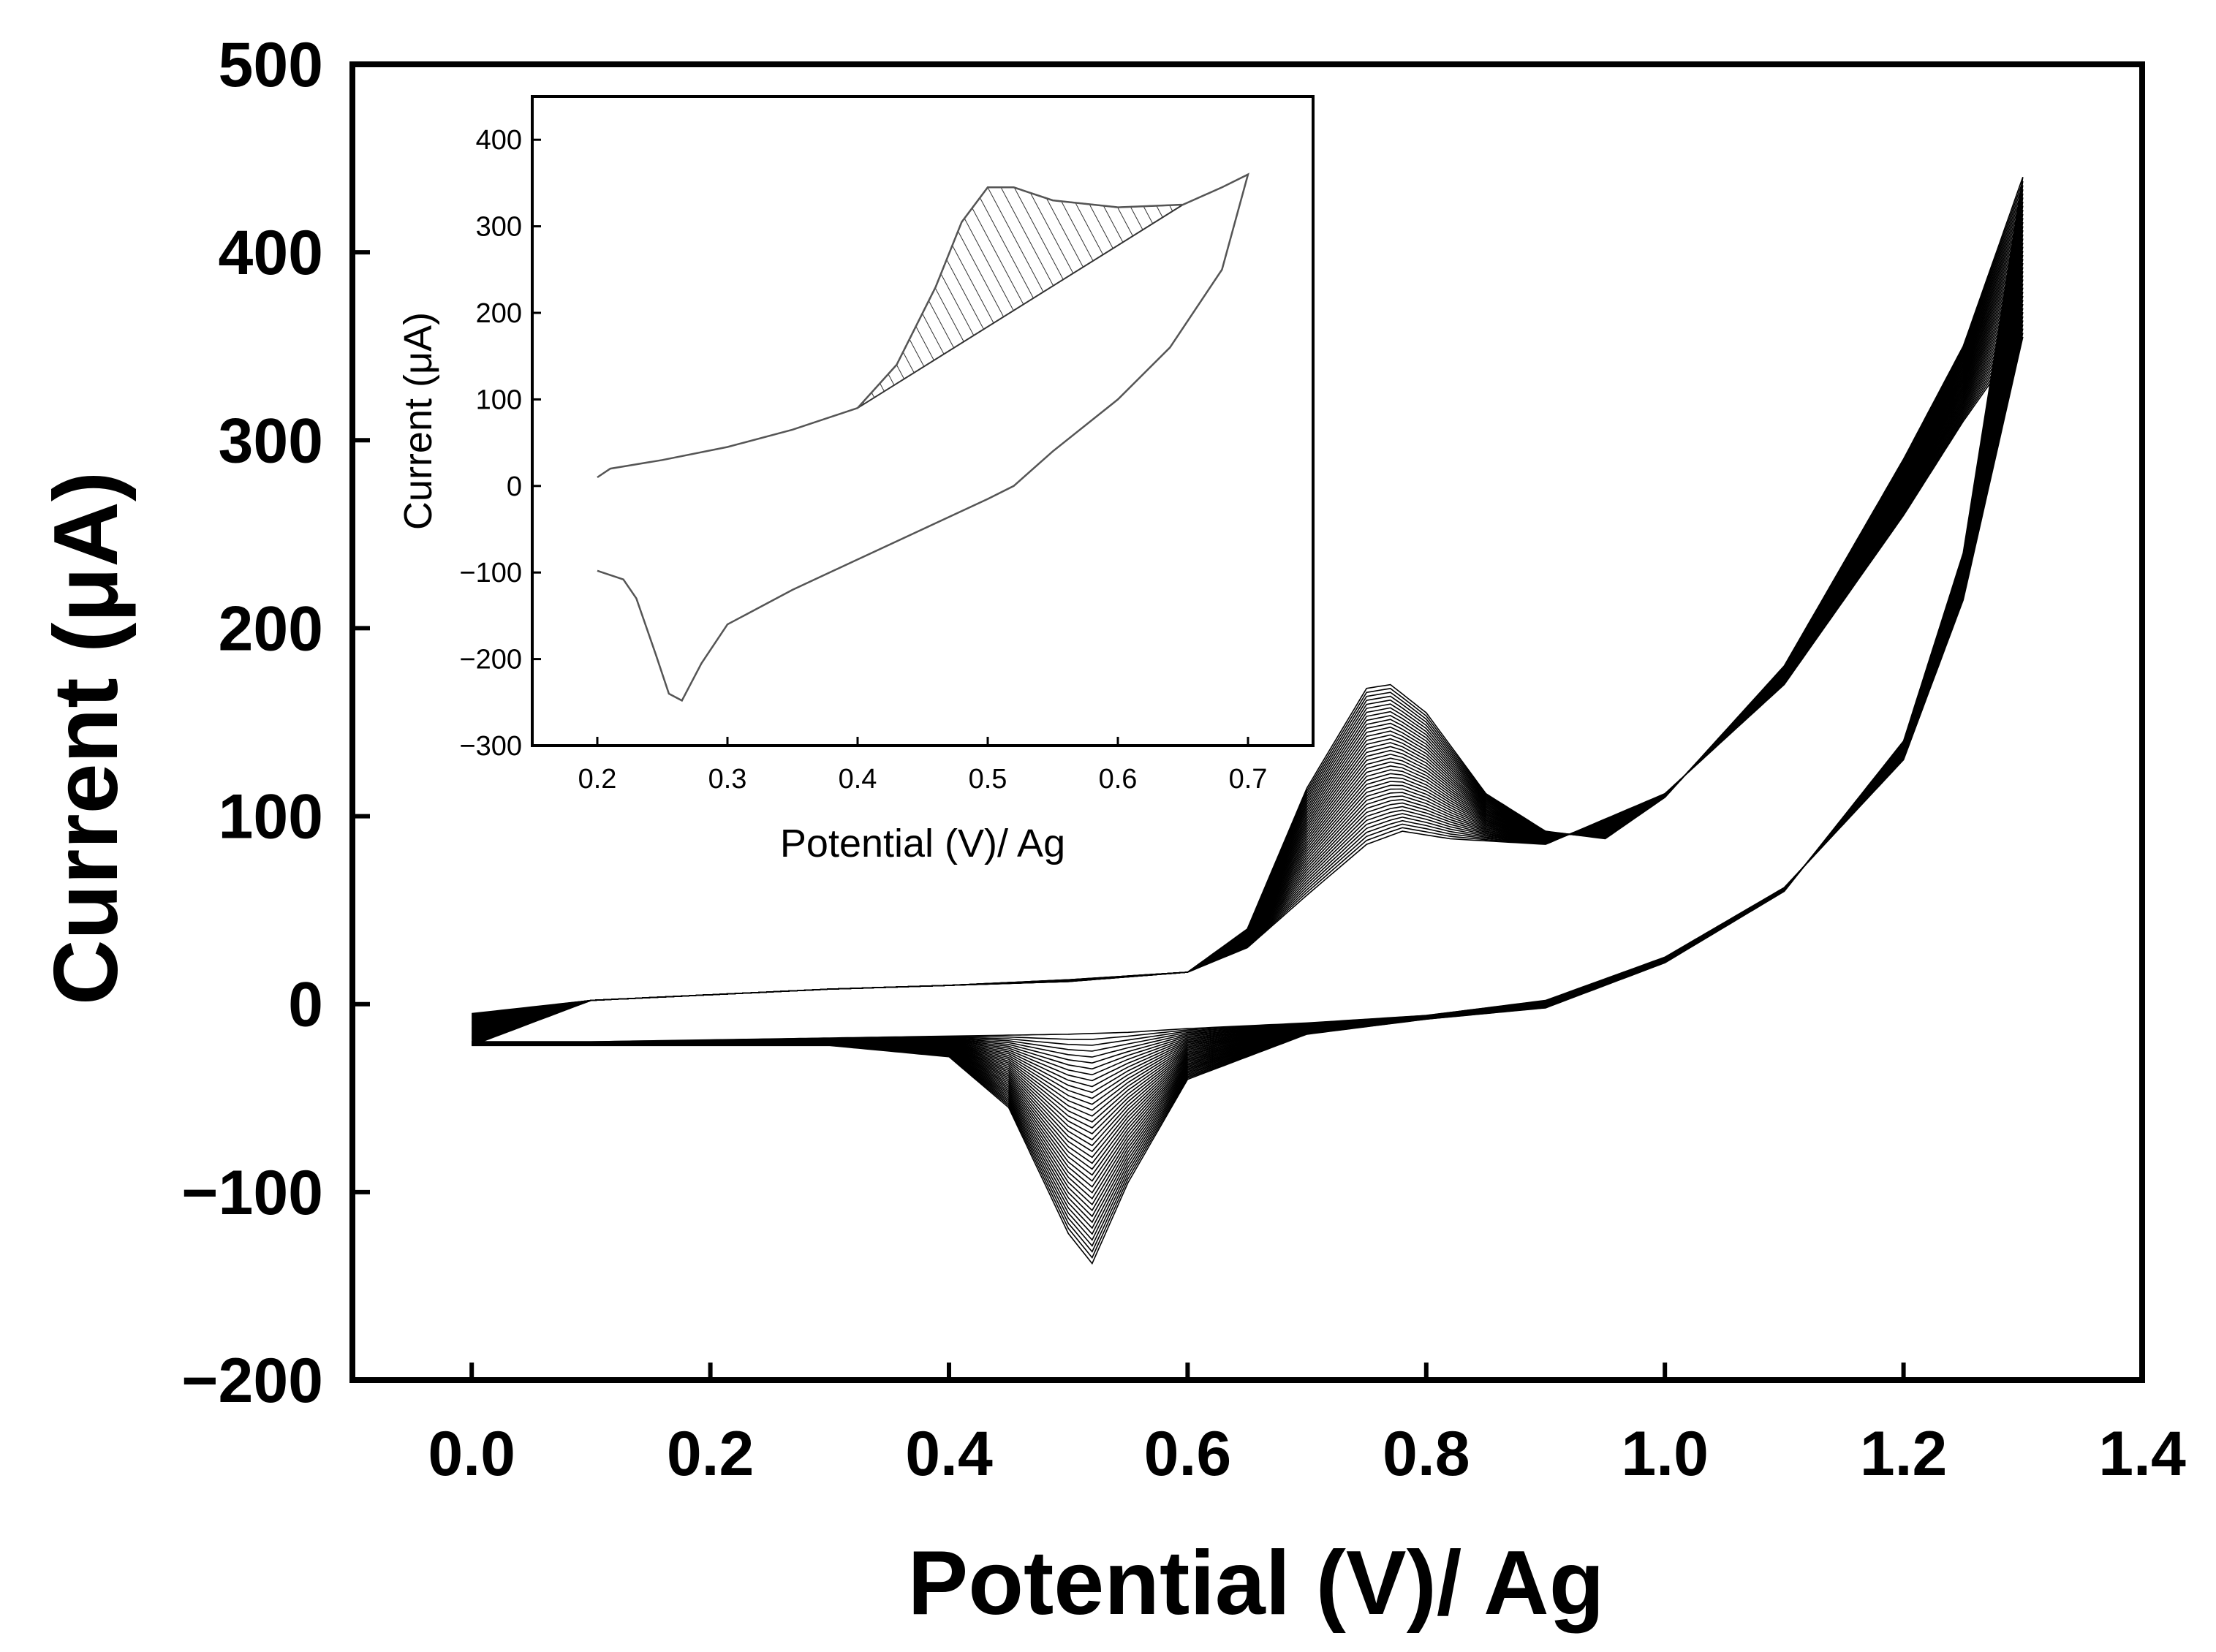  Describe the element at coordinates (271, 253) in the screenshot. I see `main-y-tick-label: 400` at that location.